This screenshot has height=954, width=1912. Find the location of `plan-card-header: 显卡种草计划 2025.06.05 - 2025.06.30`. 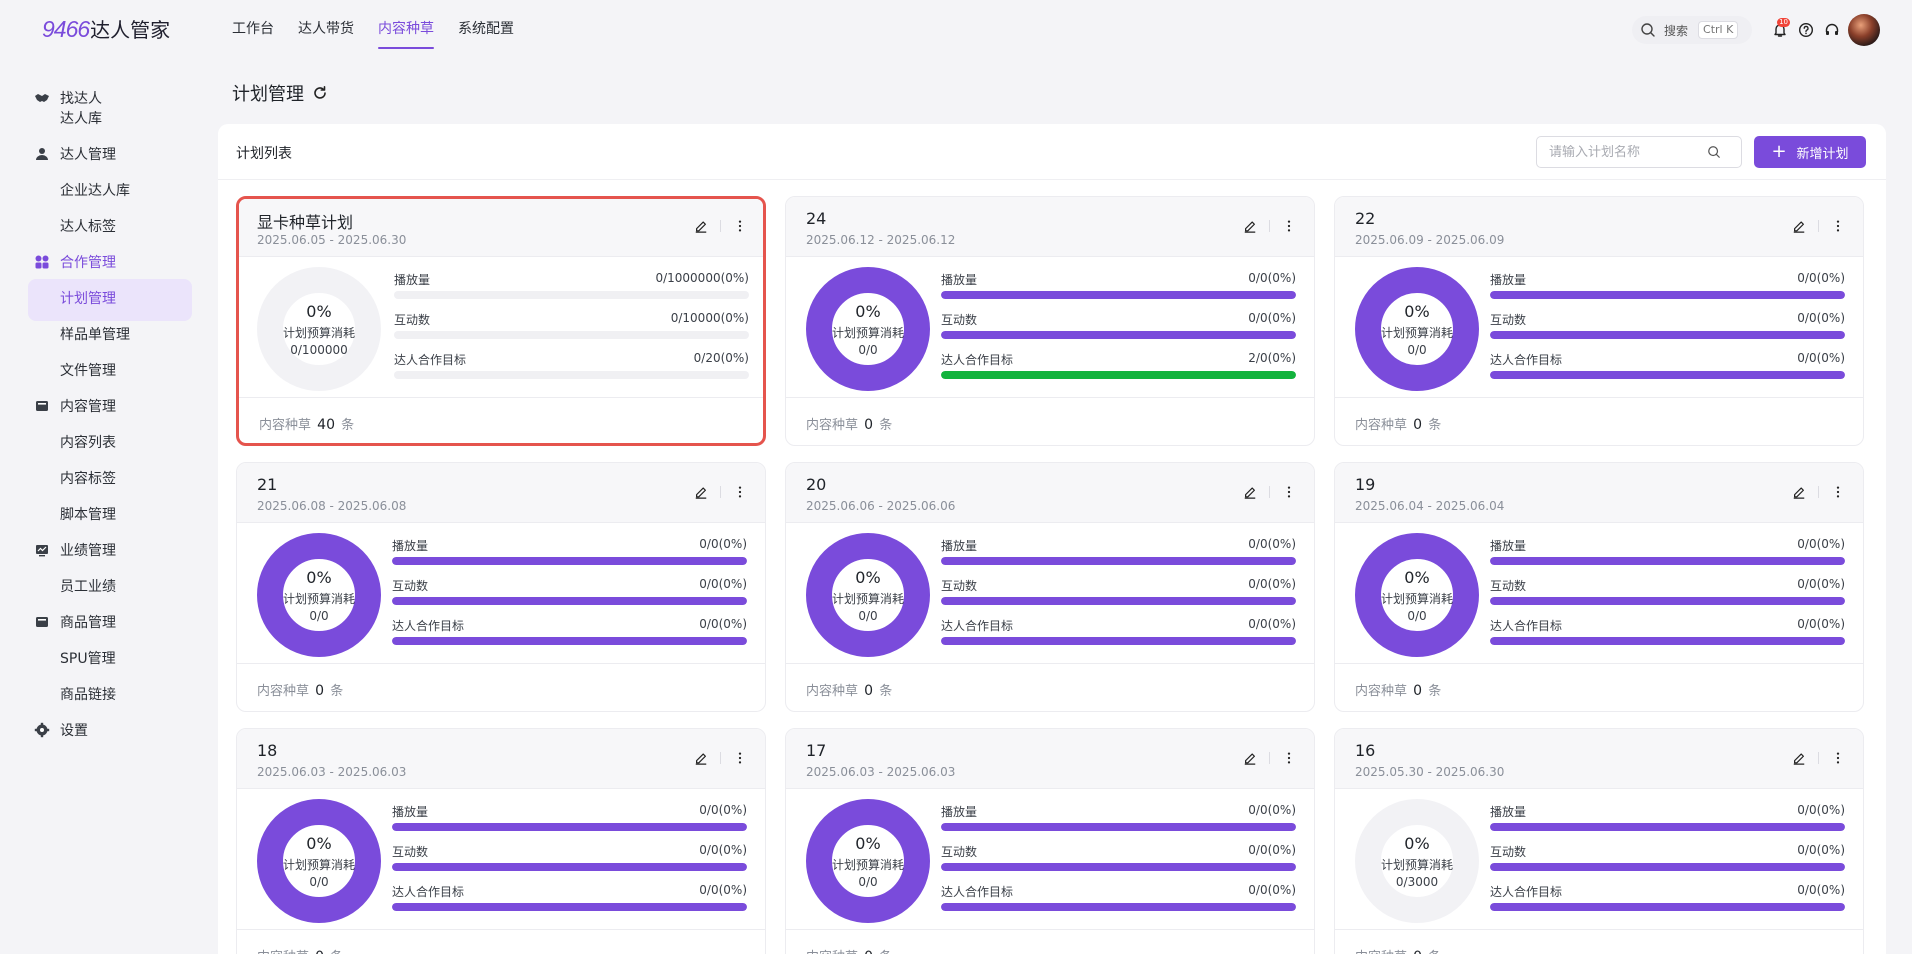

plan-card-header: 显卡种草计划 2025.06.05 - 2025.06.30 is located at coordinates (501, 228).